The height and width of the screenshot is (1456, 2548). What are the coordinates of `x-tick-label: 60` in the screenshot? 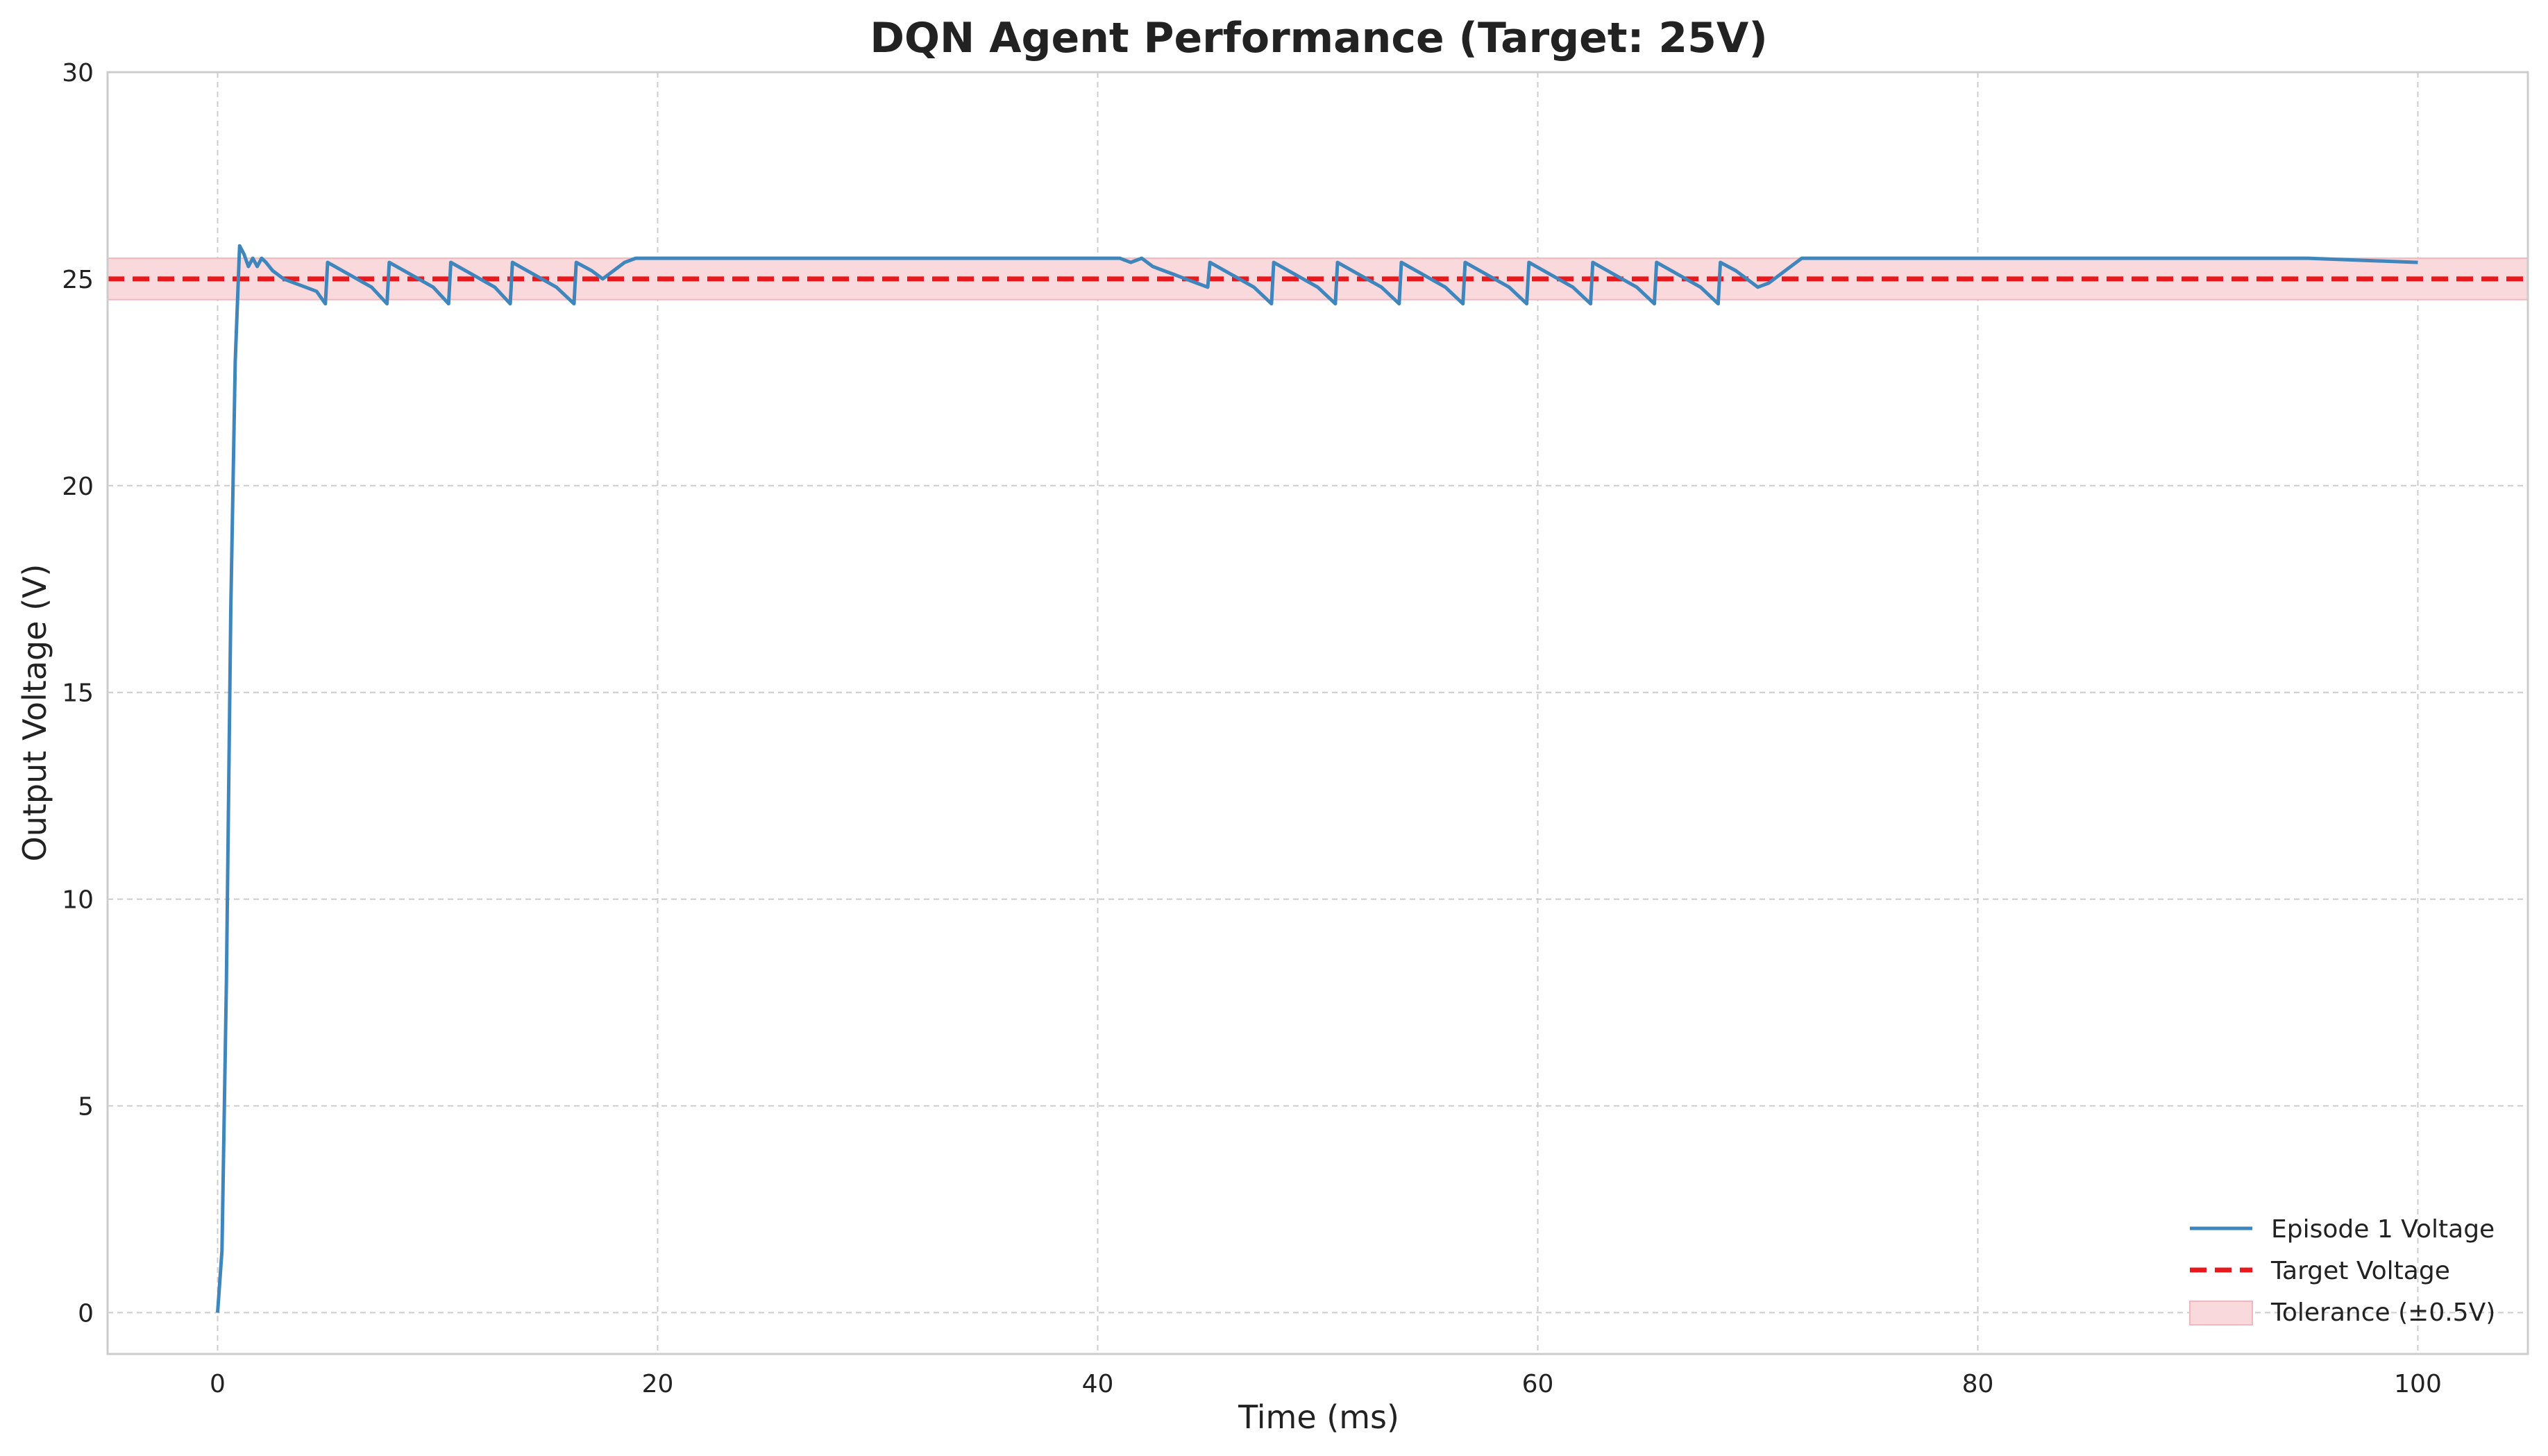 It's located at (1538, 1384).